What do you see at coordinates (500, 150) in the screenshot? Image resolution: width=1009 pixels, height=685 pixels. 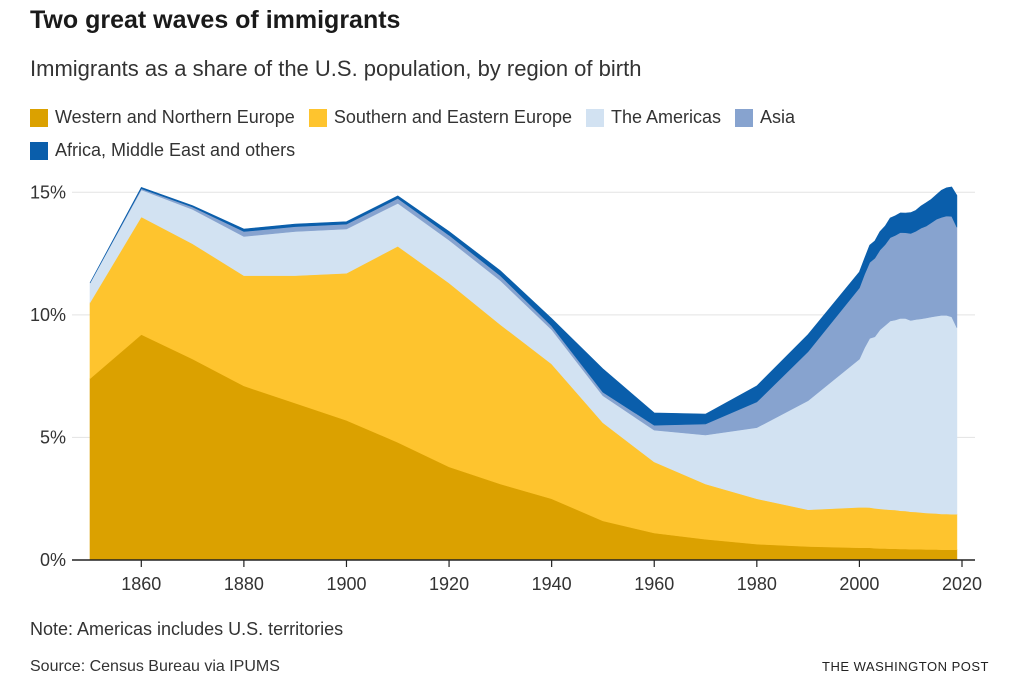 I see `legend-row-2: Africa, Middle East and others` at bounding box center [500, 150].